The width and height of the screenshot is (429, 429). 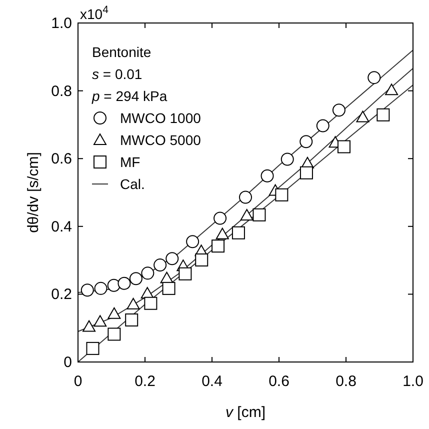 What do you see at coordinates (33, 192) in the screenshot?
I see `y-axis-title: dθ/dv [s/cm]` at bounding box center [33, 192].